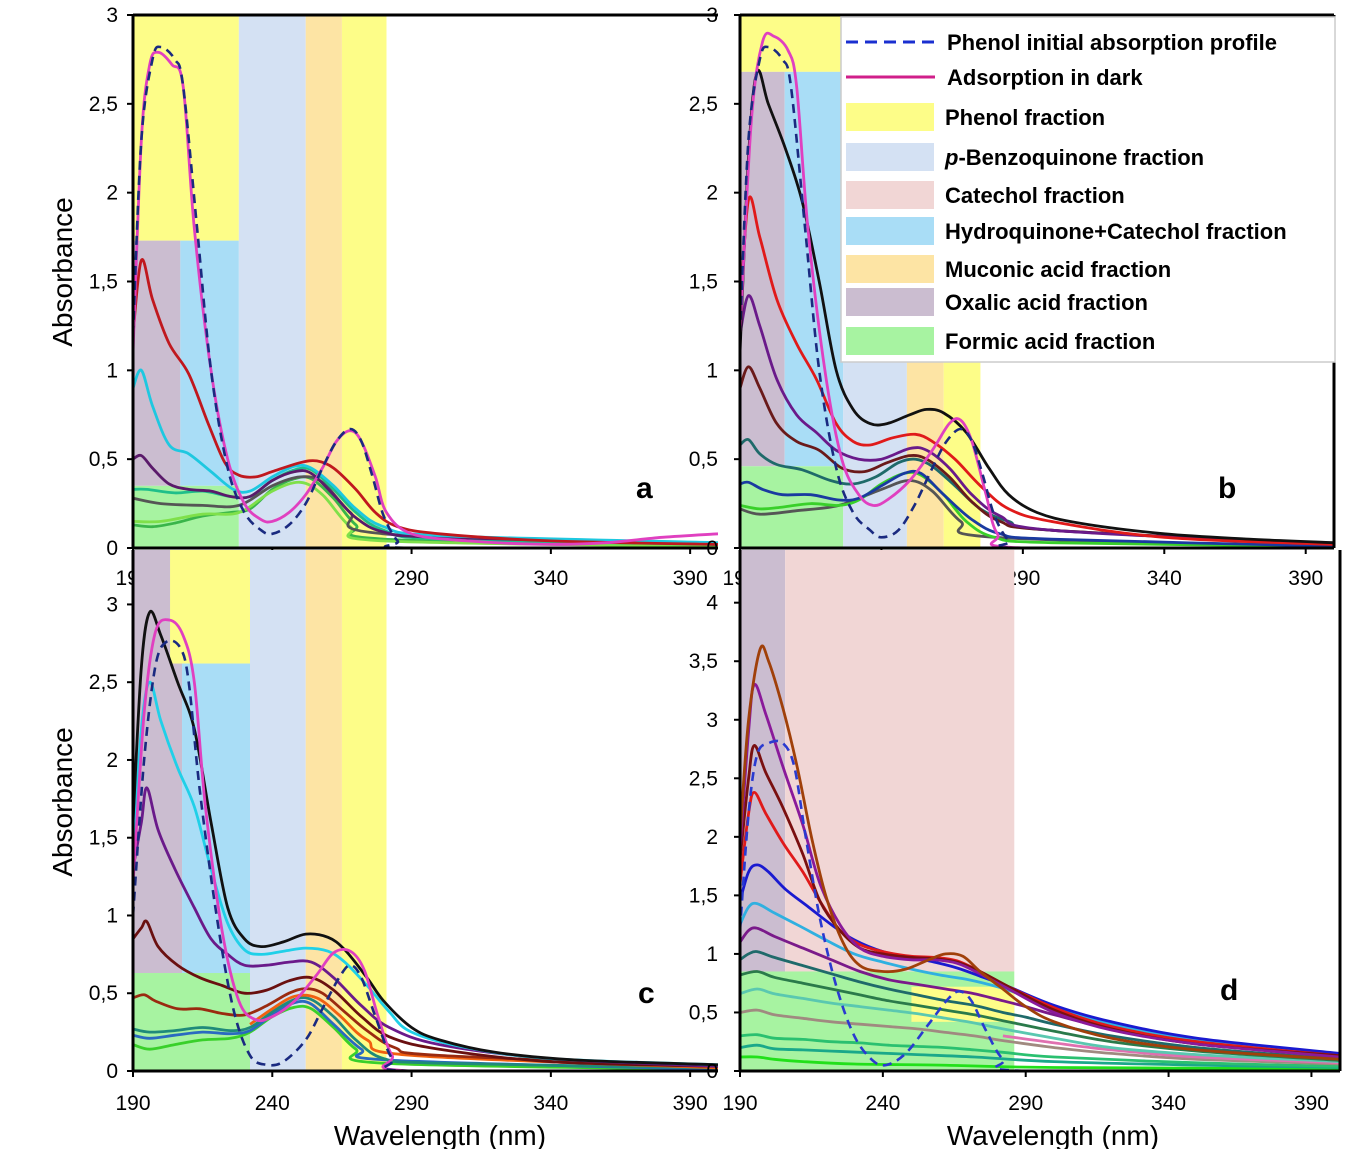 This screenshot has width=1358, height=1149. I want to click on legend-label-text: Hydroquinone+Catechol fraction, so click(1116, 231).